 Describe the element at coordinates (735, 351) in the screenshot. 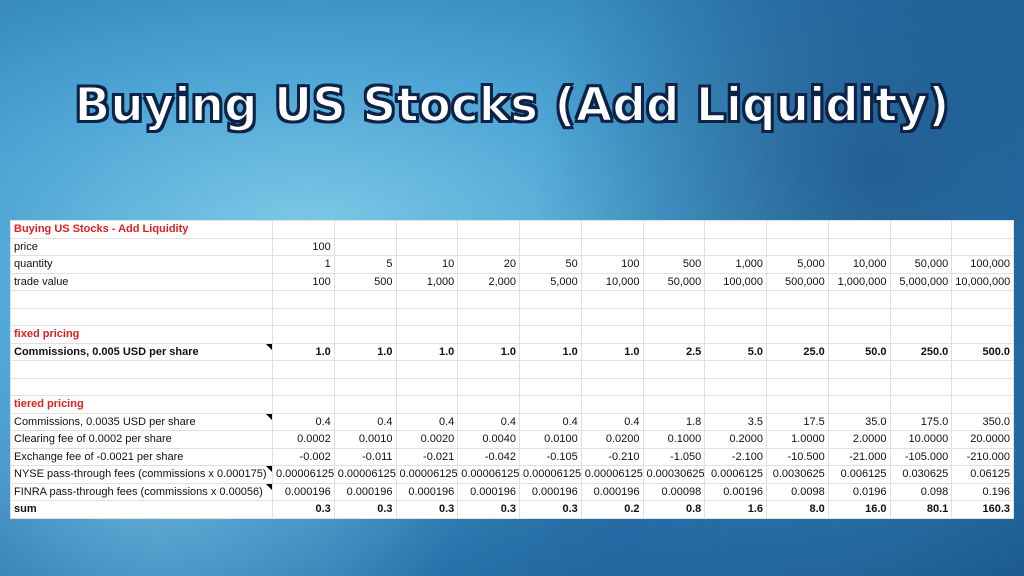

I see `cell: 5.0` at that location.